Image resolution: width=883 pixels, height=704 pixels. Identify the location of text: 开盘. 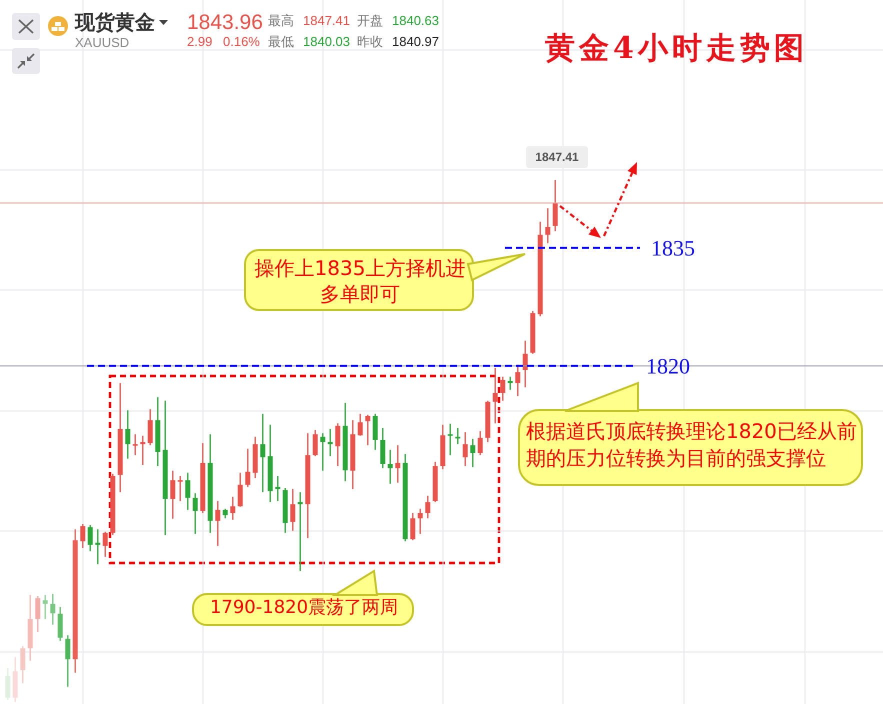
(370, 20).